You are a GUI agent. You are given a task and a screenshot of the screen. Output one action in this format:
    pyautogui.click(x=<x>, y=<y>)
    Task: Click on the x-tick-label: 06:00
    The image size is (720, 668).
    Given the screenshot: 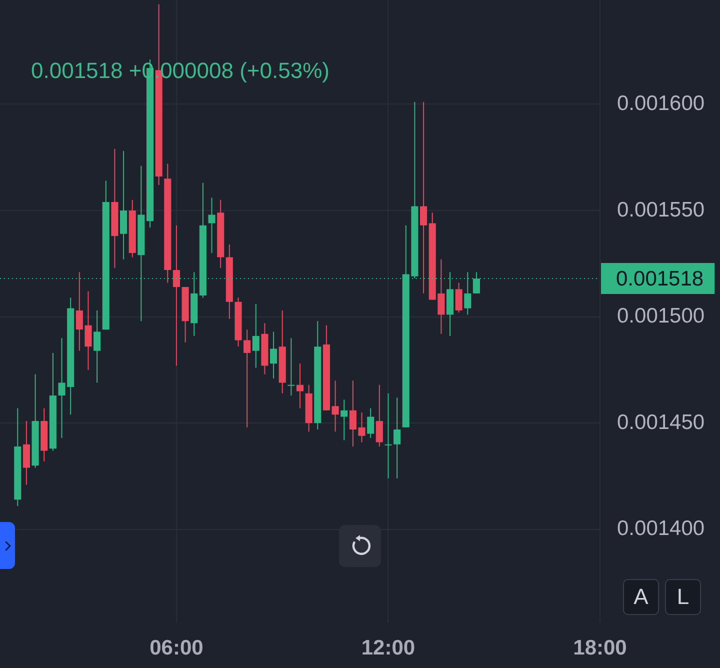 What is the action you would take?
    pyautogui.click(x=177, y=648)
    